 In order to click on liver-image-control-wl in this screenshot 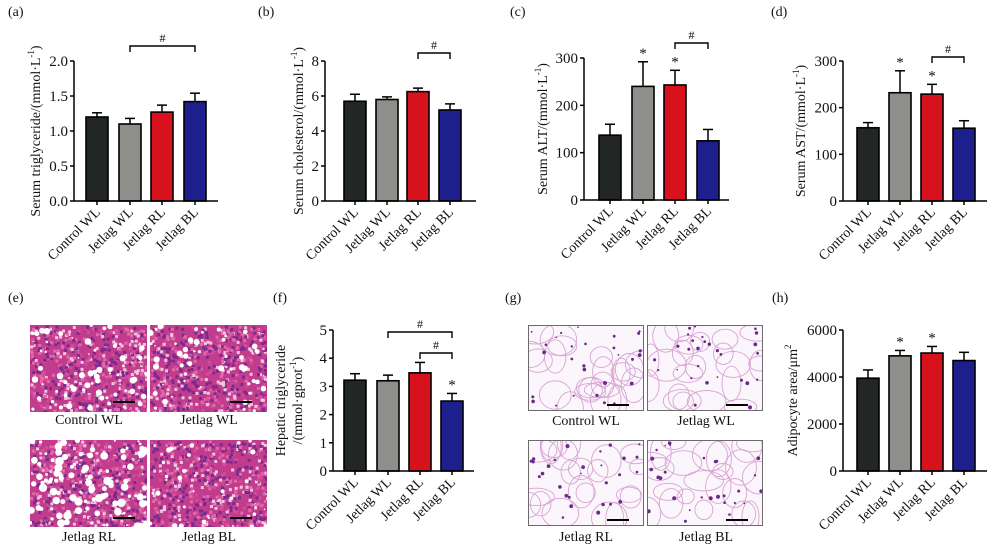, I will do `click(88, 368)`.